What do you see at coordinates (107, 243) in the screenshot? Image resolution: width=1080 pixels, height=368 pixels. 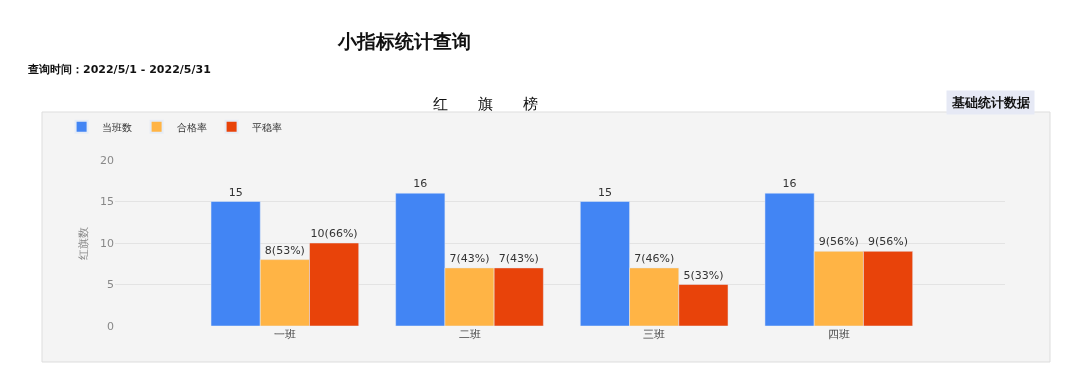 I see `y-tick-label: 10` at bounding box center [107, 243].